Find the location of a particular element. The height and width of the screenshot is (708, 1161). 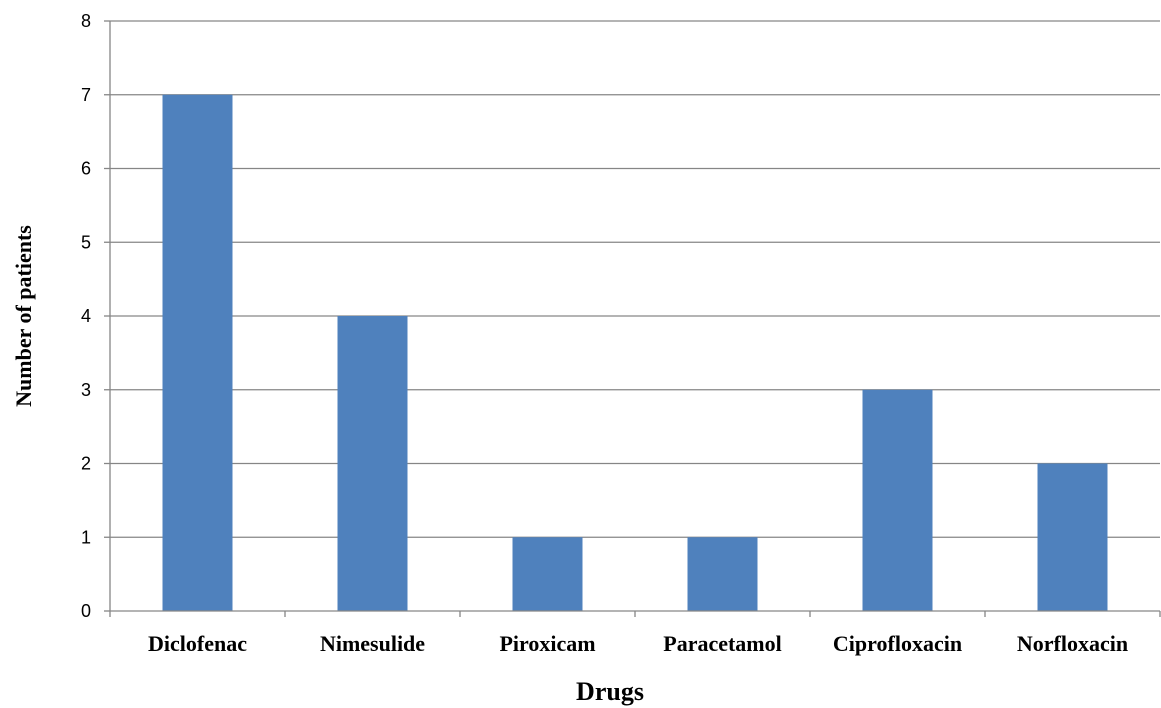

x-category-label: Paracetamol is located at coordinates (722, 643).